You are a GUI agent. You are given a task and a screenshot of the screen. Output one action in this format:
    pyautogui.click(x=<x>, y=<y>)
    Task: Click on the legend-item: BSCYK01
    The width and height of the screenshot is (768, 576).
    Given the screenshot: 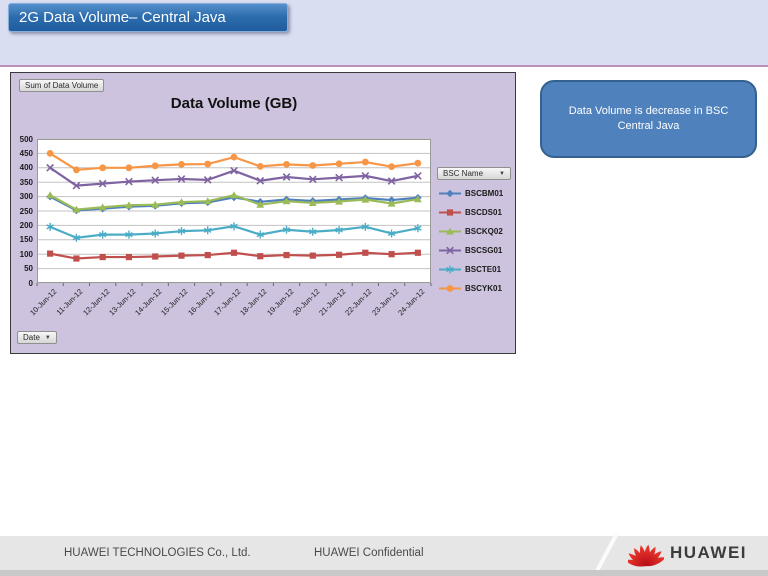 What is the action you would take?
    pyautogui.click(x=471, y=288)
    